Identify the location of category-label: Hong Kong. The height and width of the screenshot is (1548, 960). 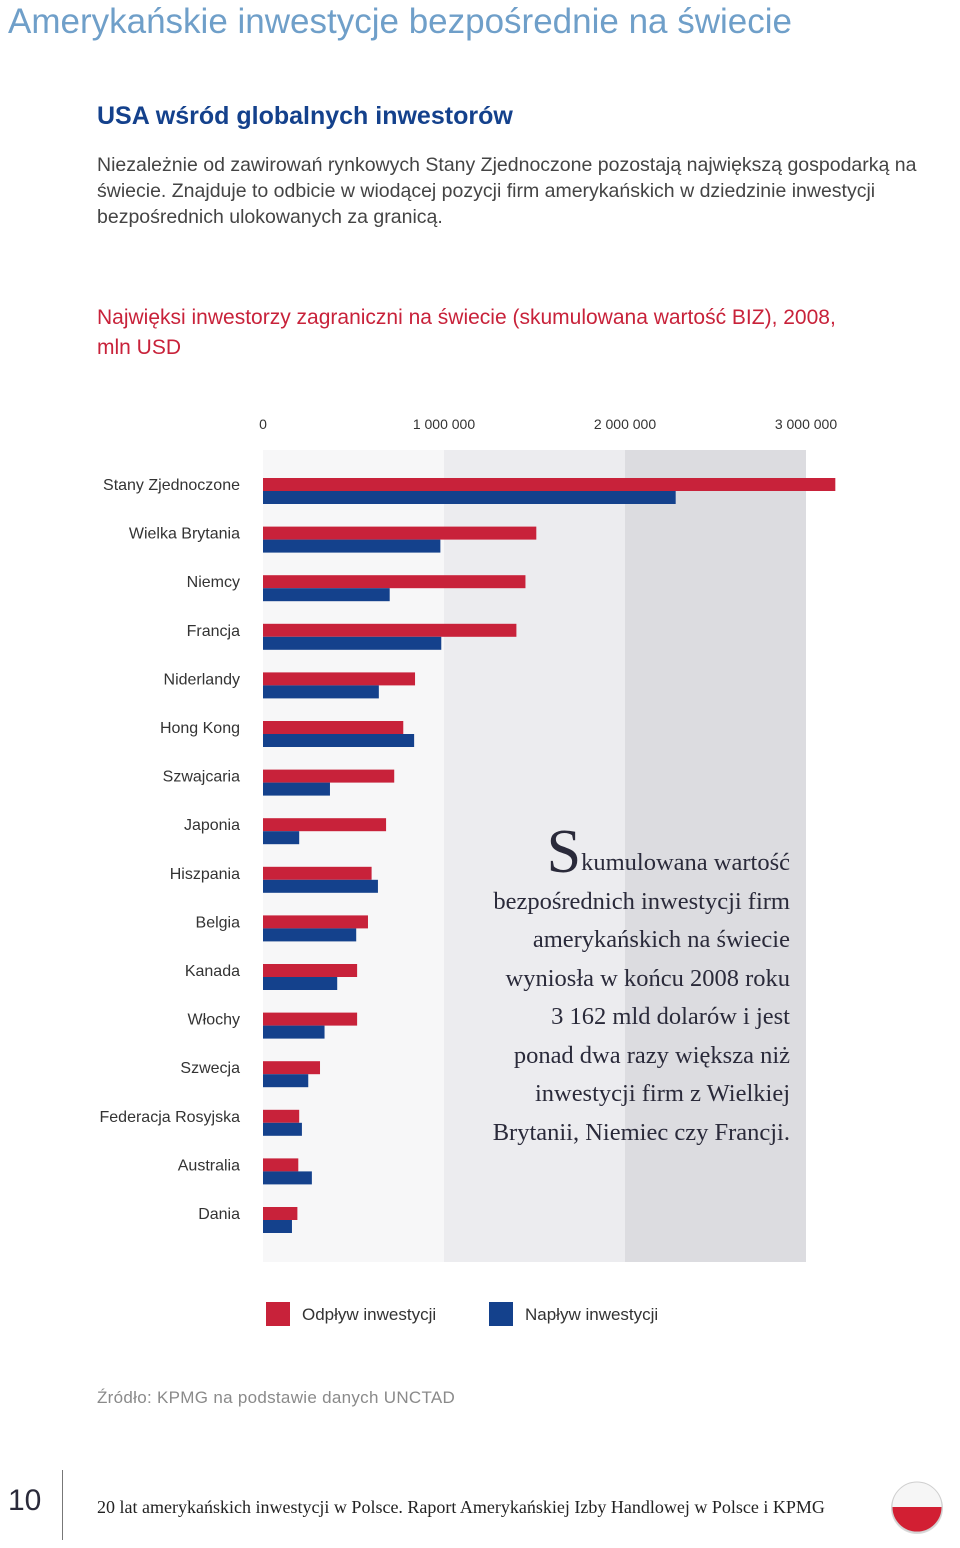
(200, 728).